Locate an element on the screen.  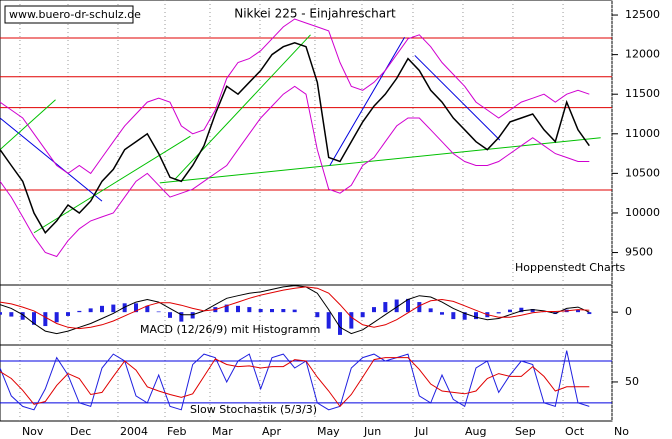
x-tick-label: May is located at coordinates (328, 431).